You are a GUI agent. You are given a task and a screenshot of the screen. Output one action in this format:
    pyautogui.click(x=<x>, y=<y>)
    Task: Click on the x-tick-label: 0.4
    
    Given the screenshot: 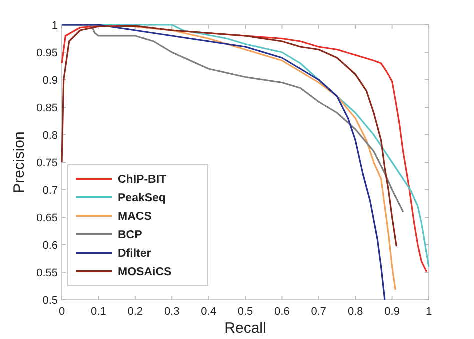 What is the action you would take?
    pyautogui.click(x=208, y=312)
    